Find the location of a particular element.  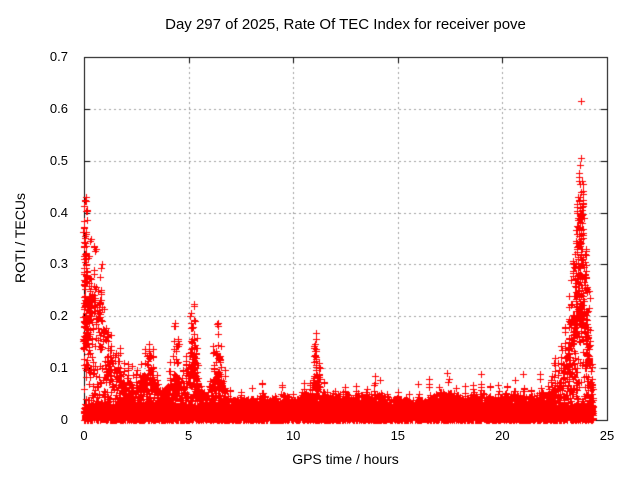

y-tick-label: 0.3 is located at coordinates (58, 264).